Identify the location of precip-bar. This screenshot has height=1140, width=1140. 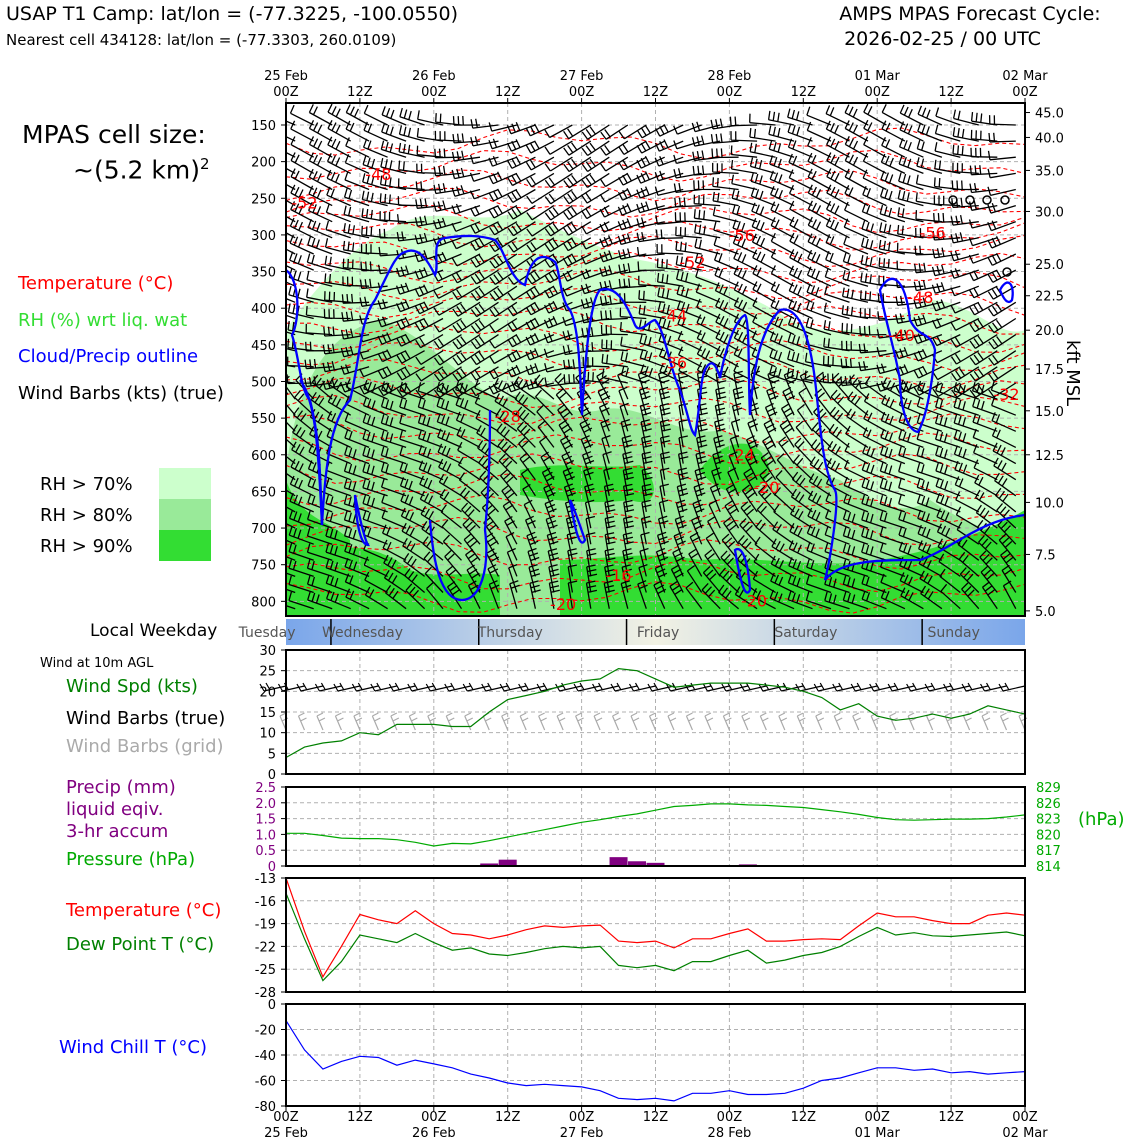
(618, 861).